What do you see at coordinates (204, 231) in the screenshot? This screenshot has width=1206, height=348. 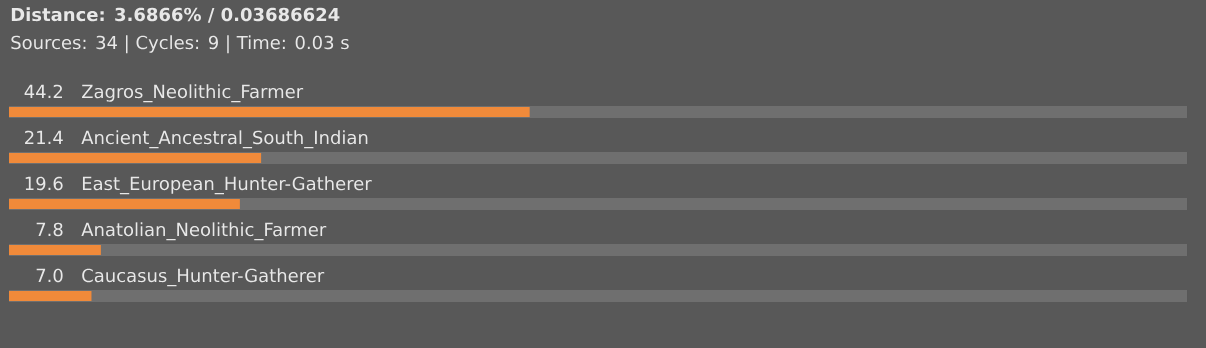 I see `y-tick-label: Anatolian_Neolithic_Farmer` at bounding box center [204, 231].